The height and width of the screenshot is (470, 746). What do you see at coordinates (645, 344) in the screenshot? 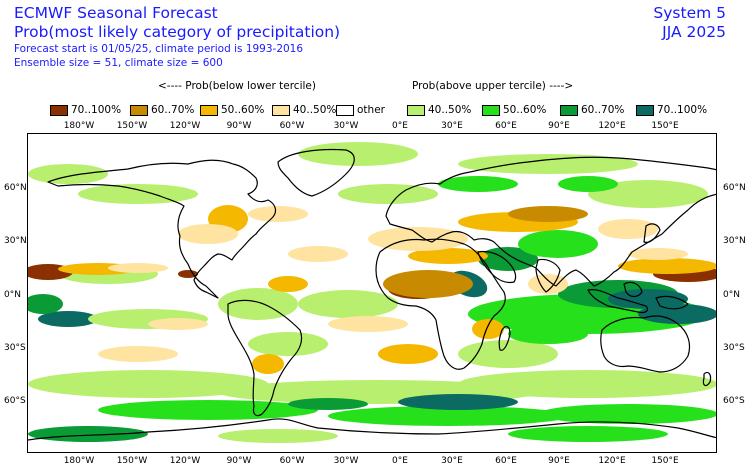
I see `coastline-australia` at bounding box center [645, 344].